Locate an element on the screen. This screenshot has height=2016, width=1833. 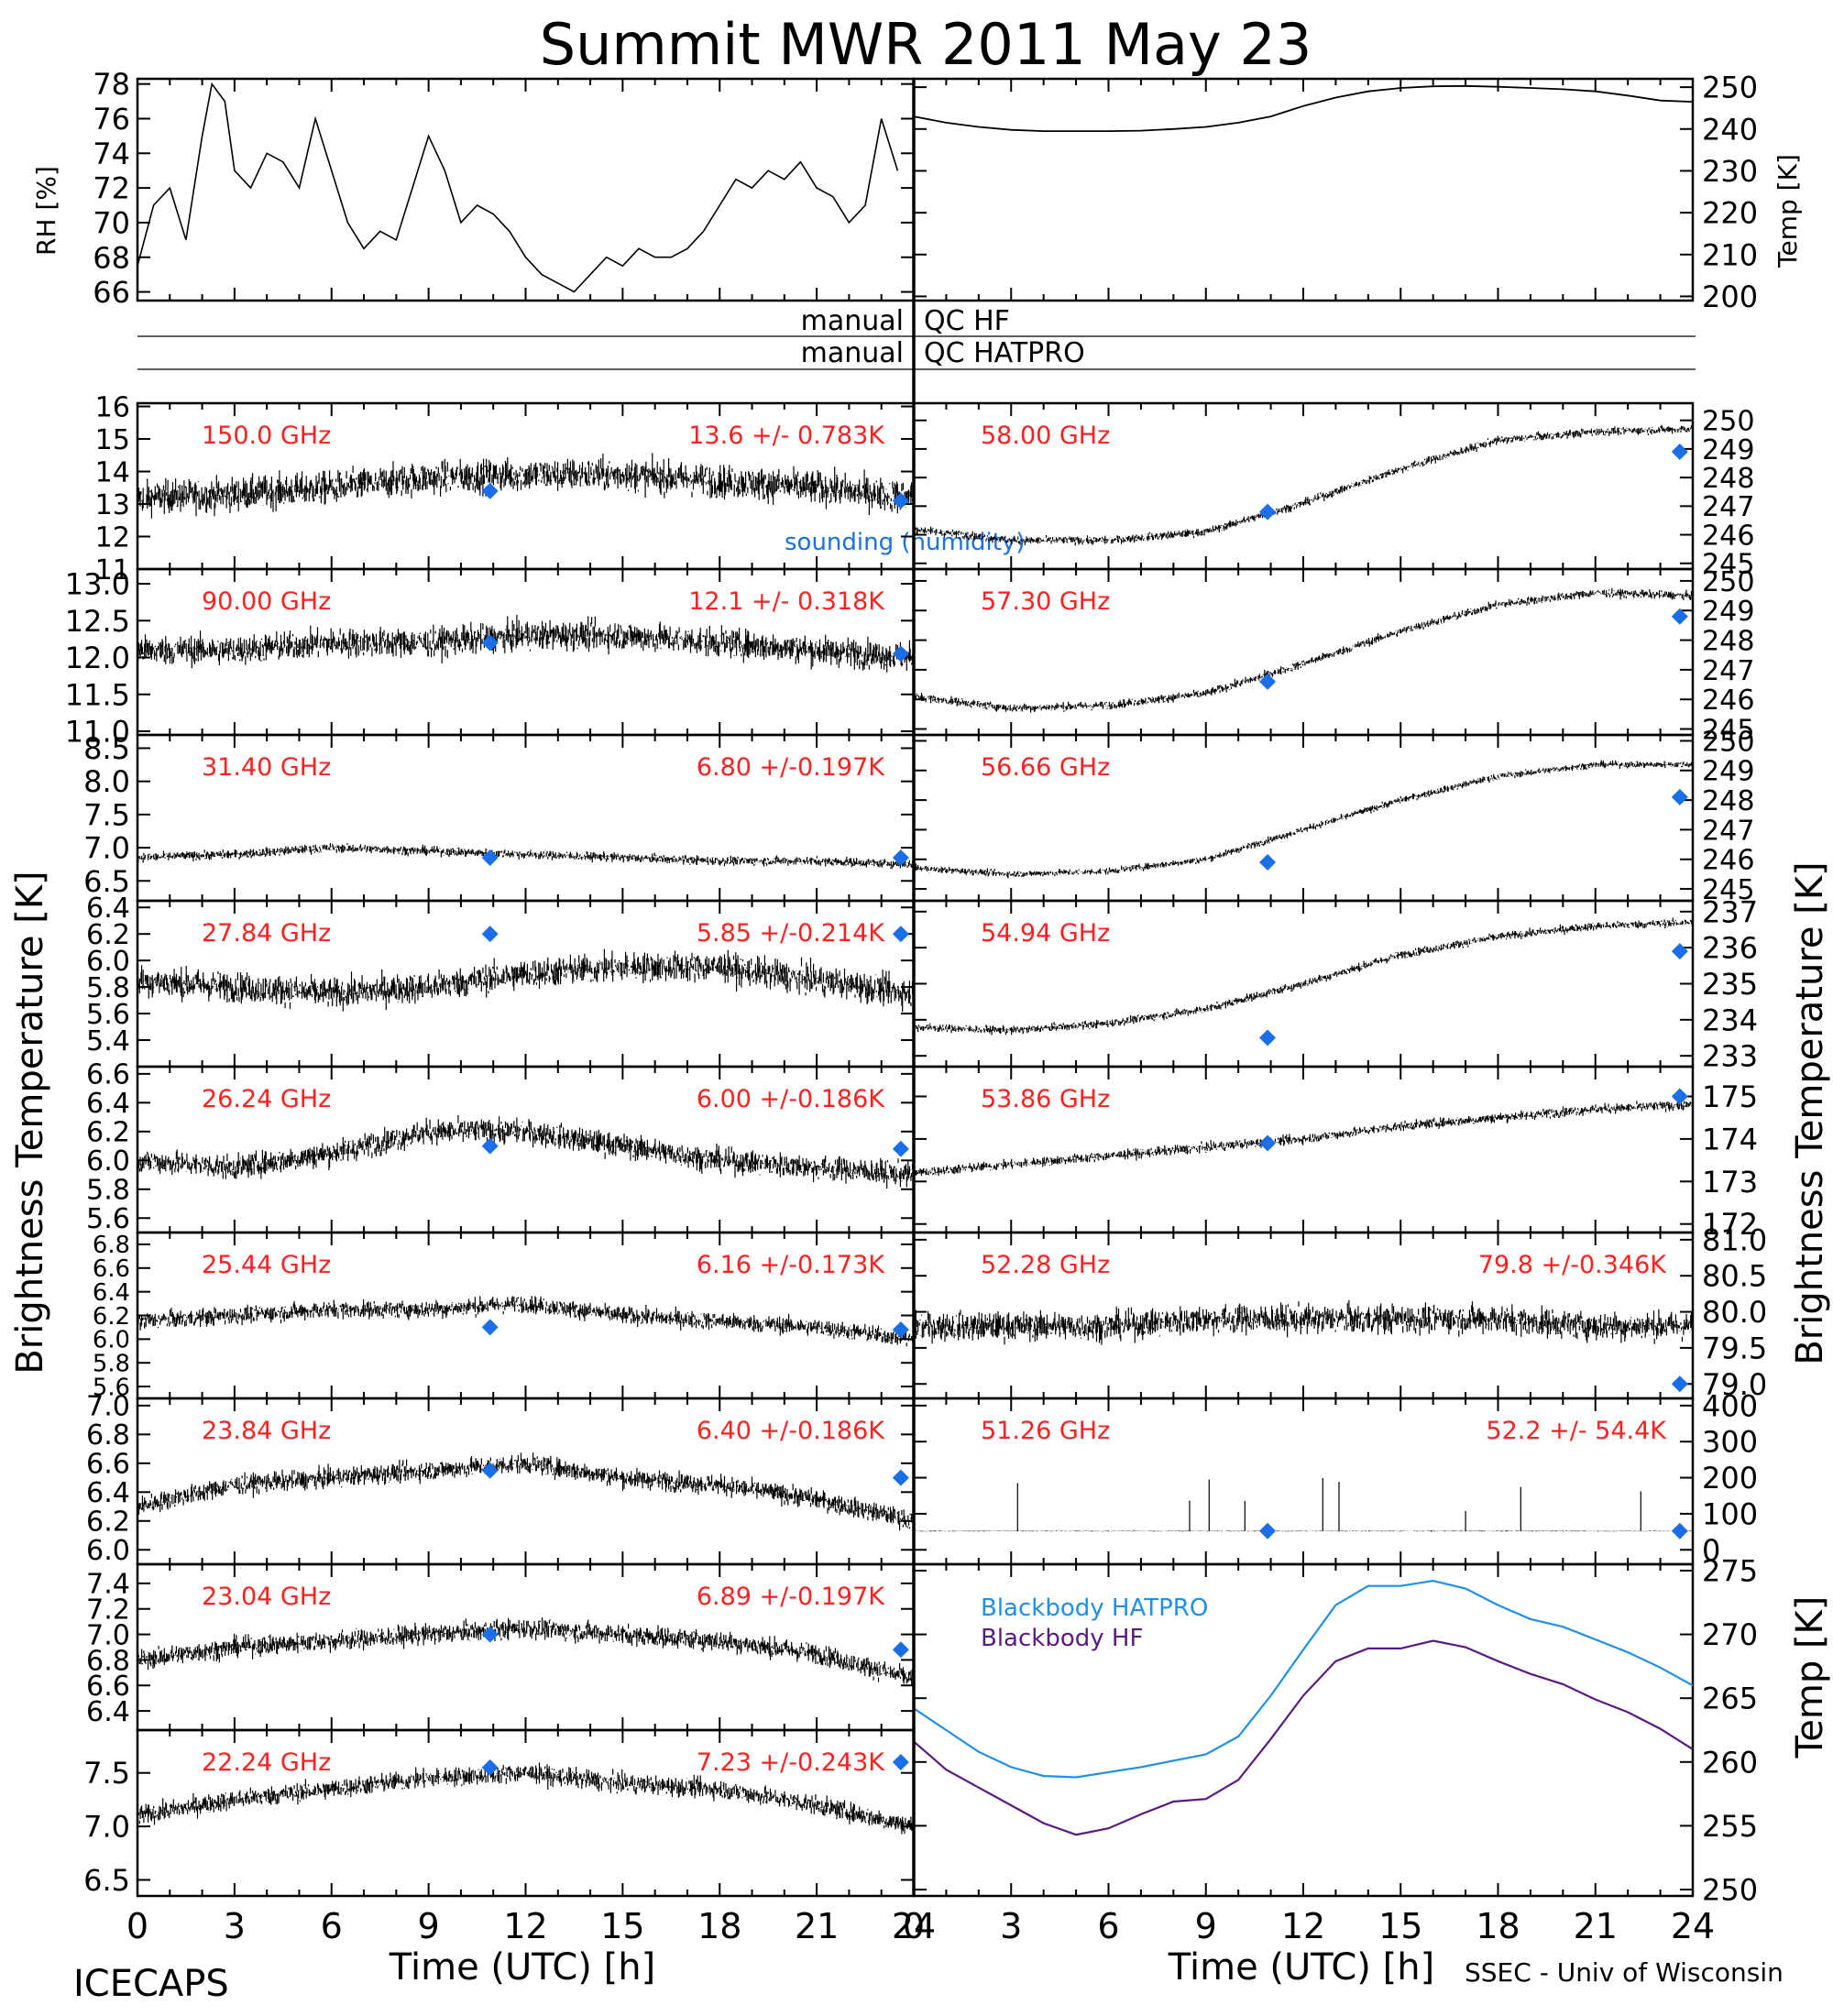
x-tick-label: 18 is located at coordinates (1498, 1926).